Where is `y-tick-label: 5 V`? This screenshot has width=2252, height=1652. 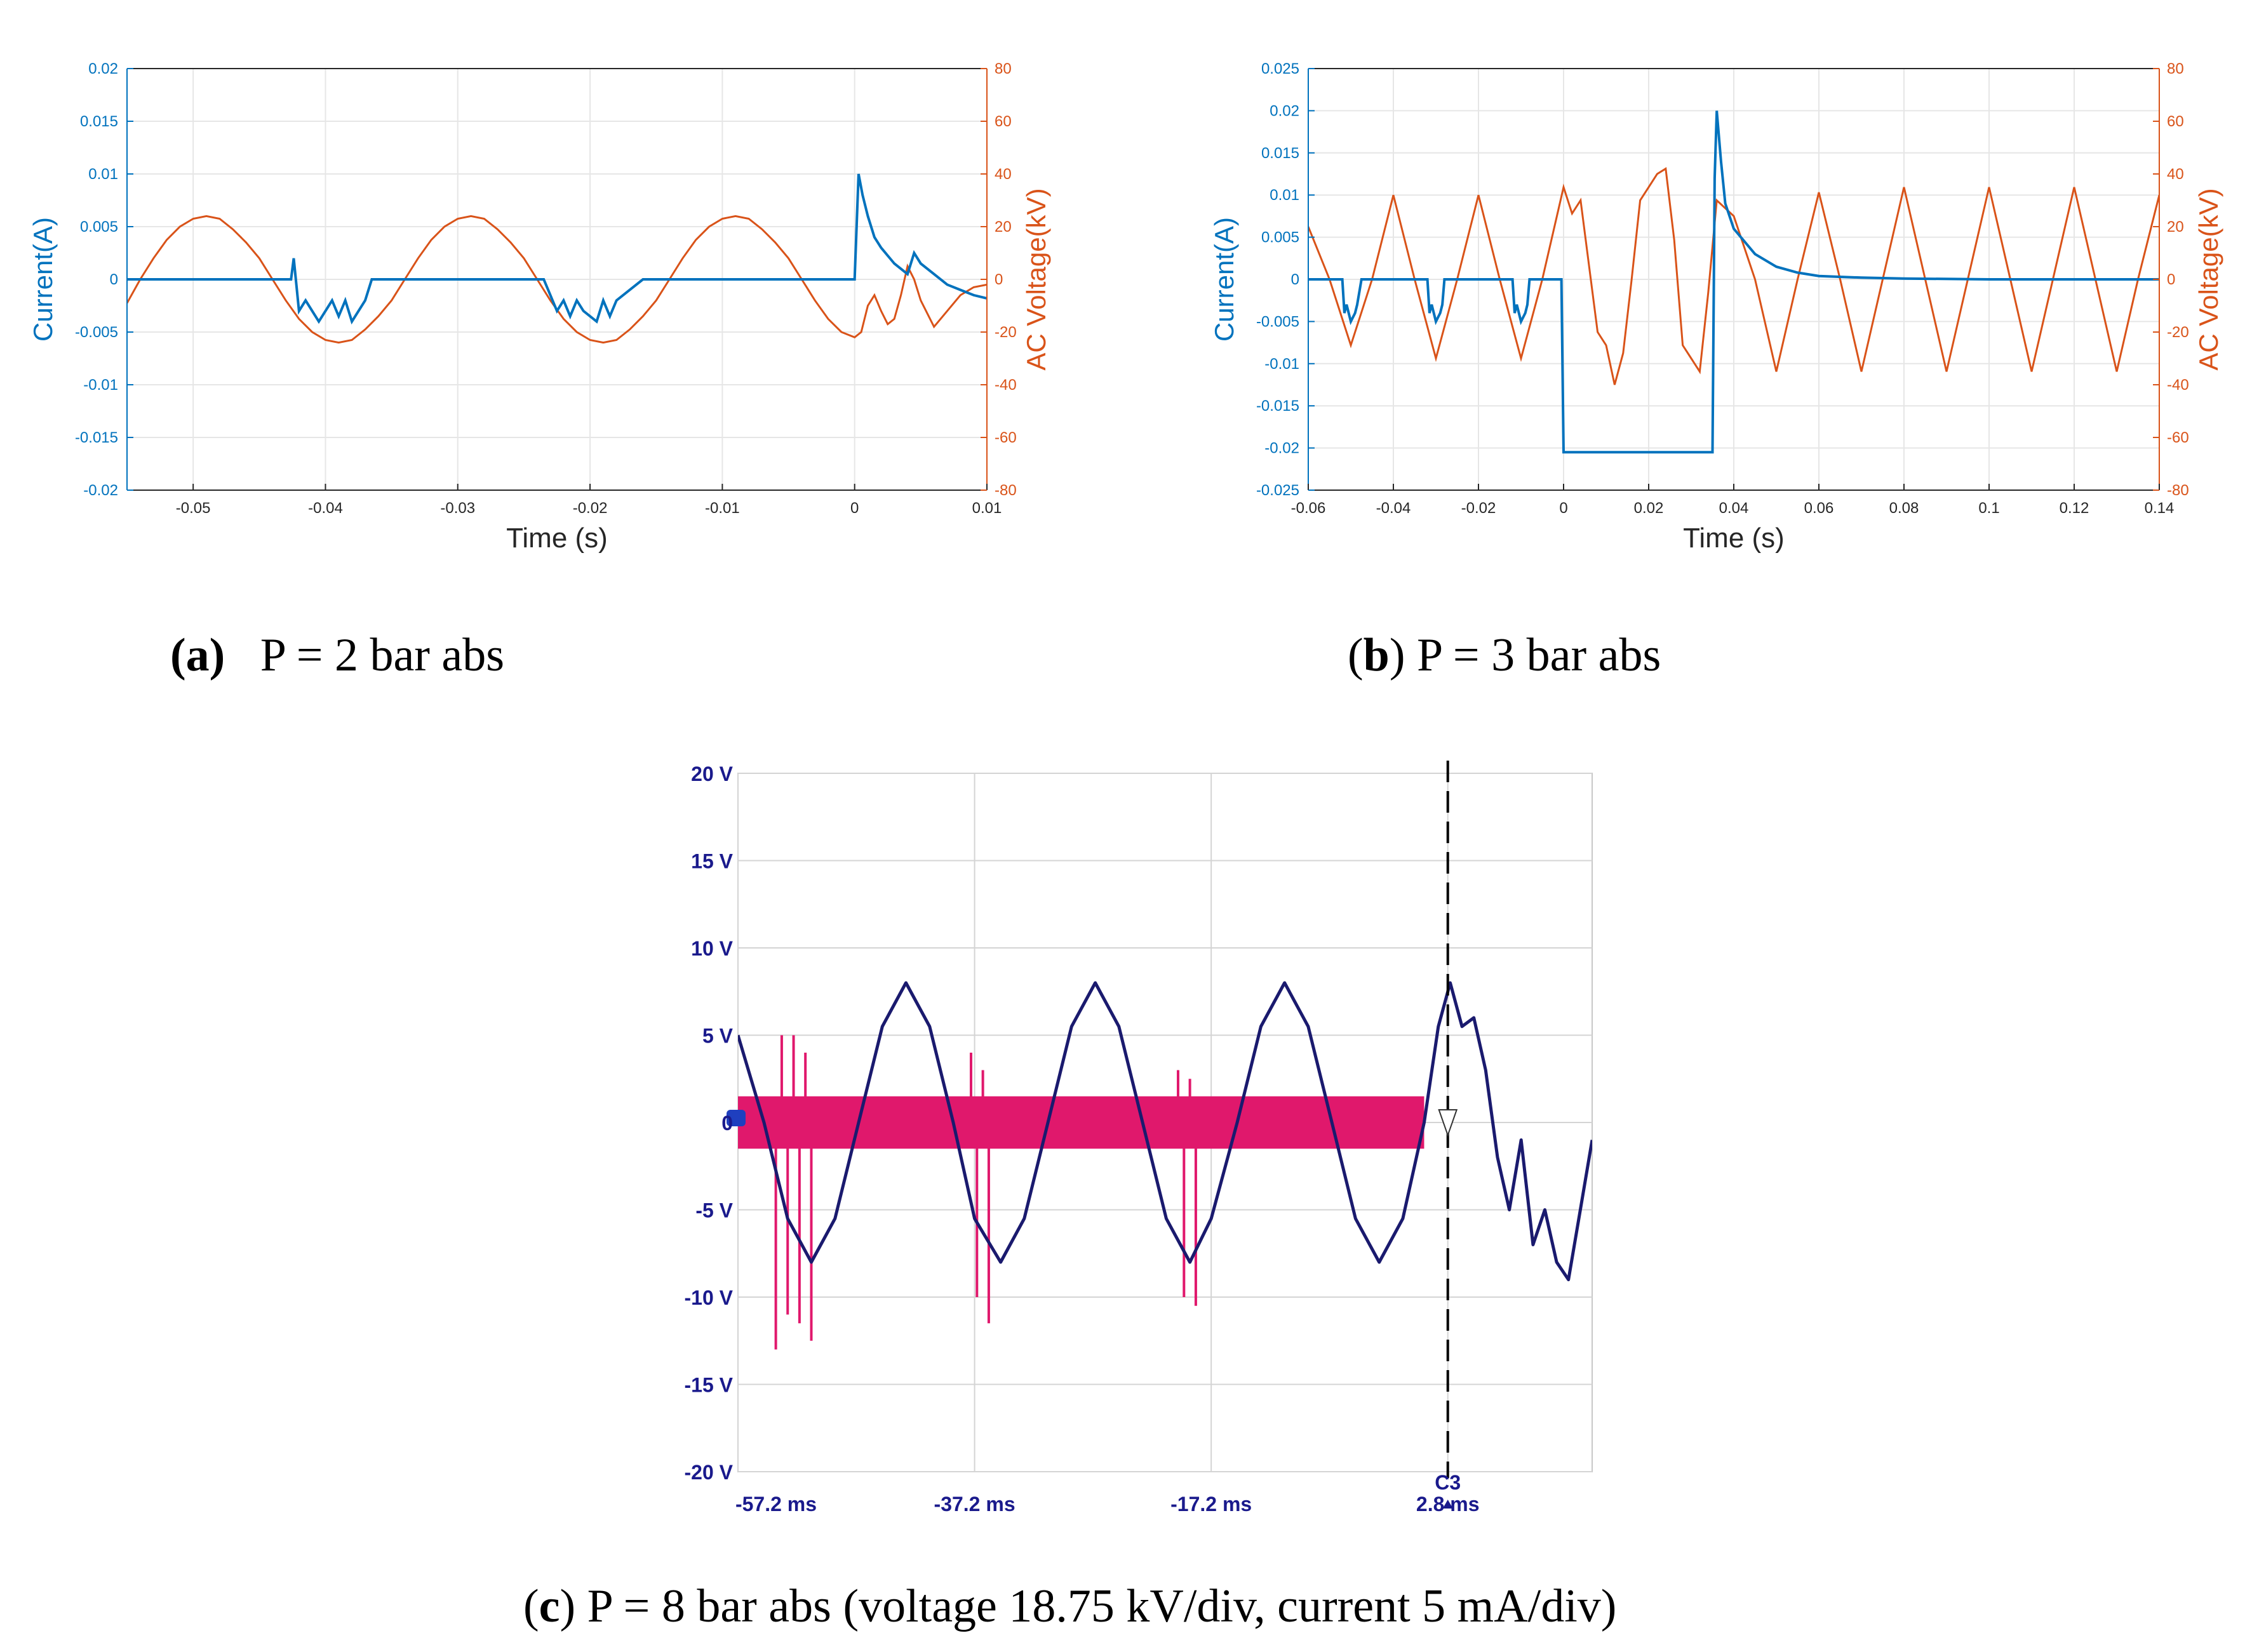 y-tick-label: 5 V is located at coordinates (718, 1036).